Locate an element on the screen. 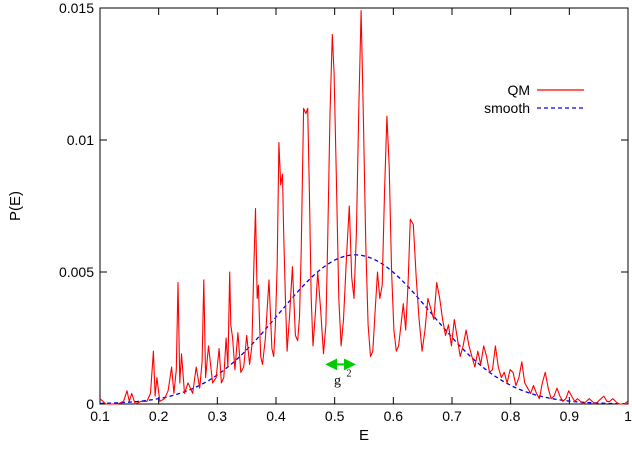 The height and width of the screenshot is (450, 632). g2-label: g is located at coordinates (337, 380).